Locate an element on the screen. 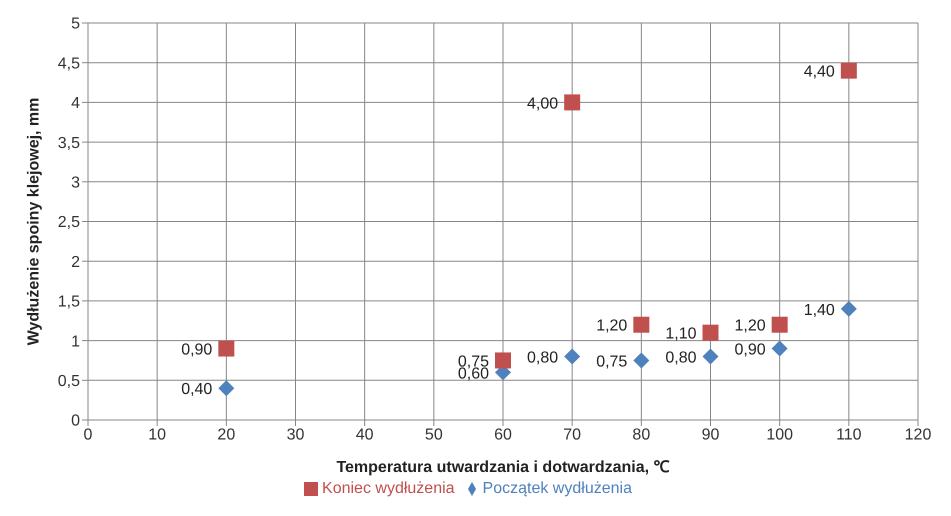 The width and height of the screenshot is (951, 516). y-tick-label: 3,5 is located at coordinates (69, 143).